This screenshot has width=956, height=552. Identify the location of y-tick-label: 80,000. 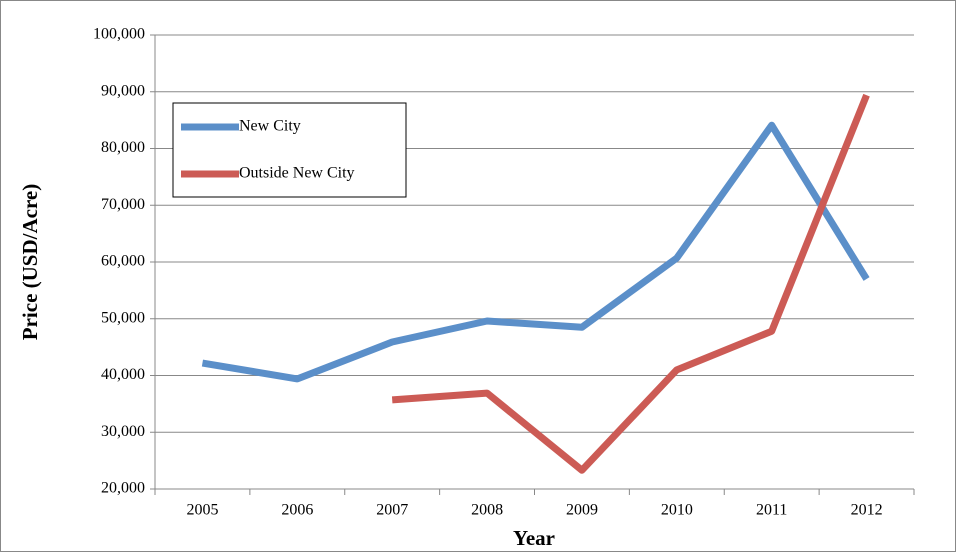
(123, 147).